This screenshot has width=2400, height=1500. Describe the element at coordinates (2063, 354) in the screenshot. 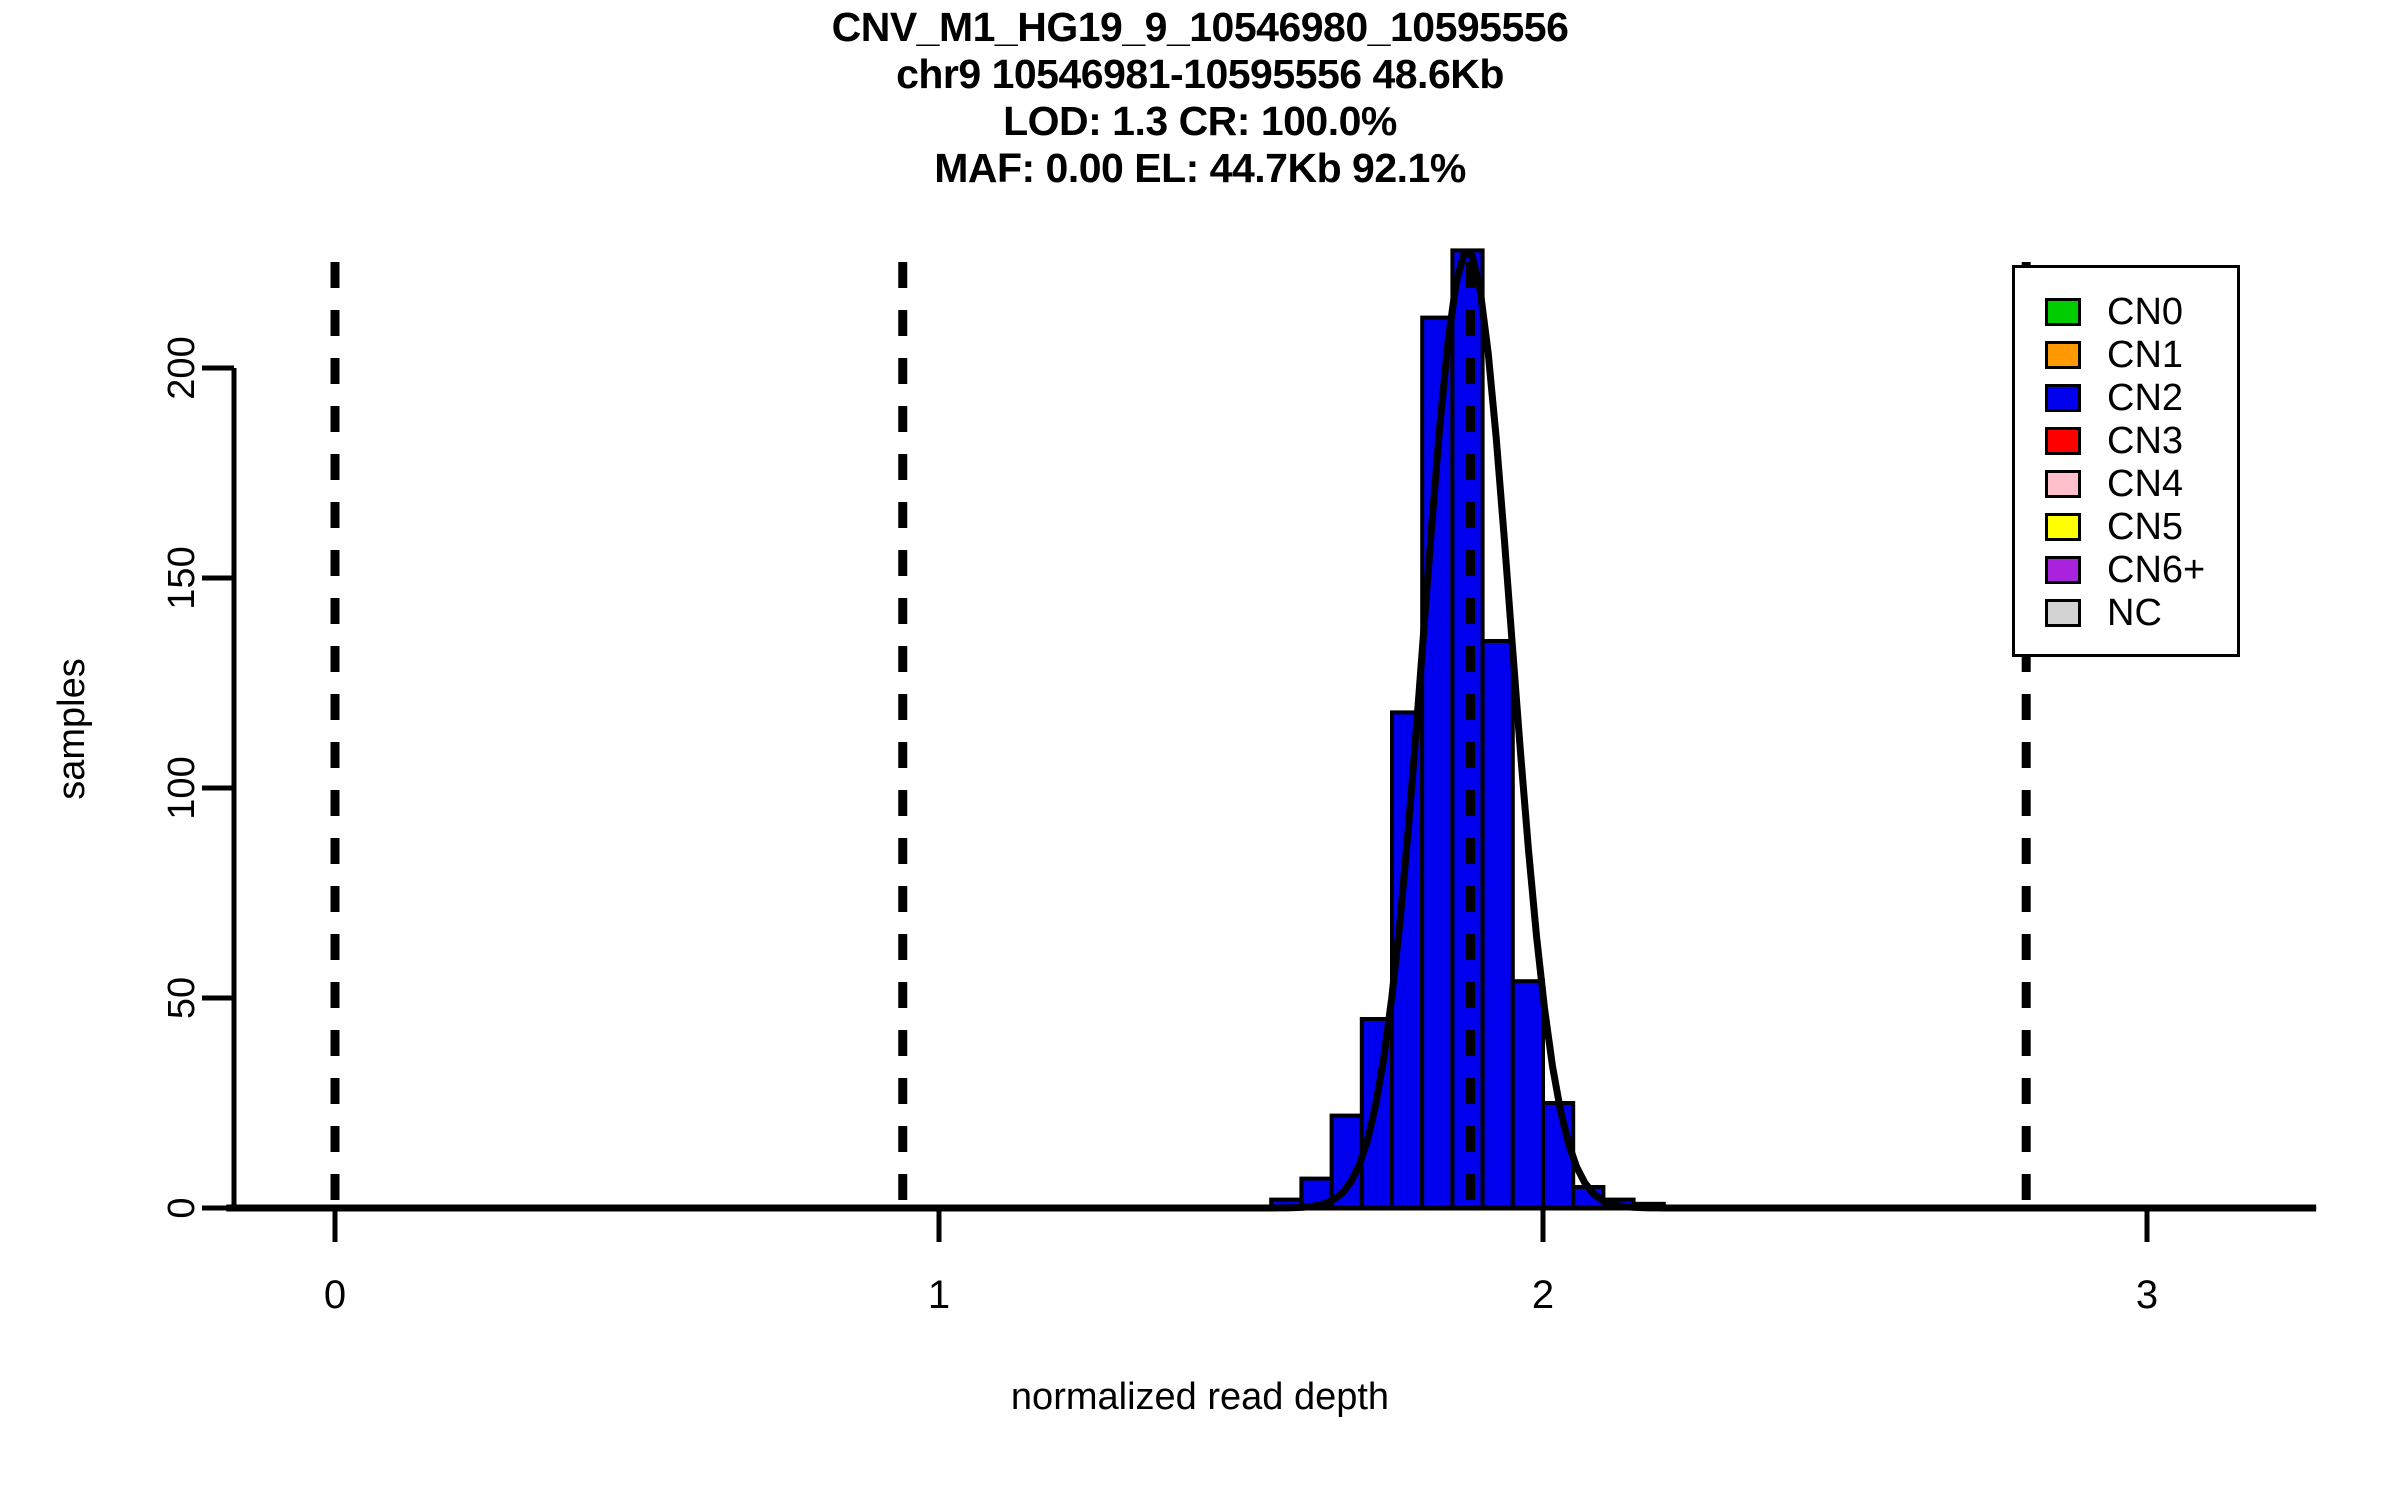

I see `legend-swatch-cn1` at that location.